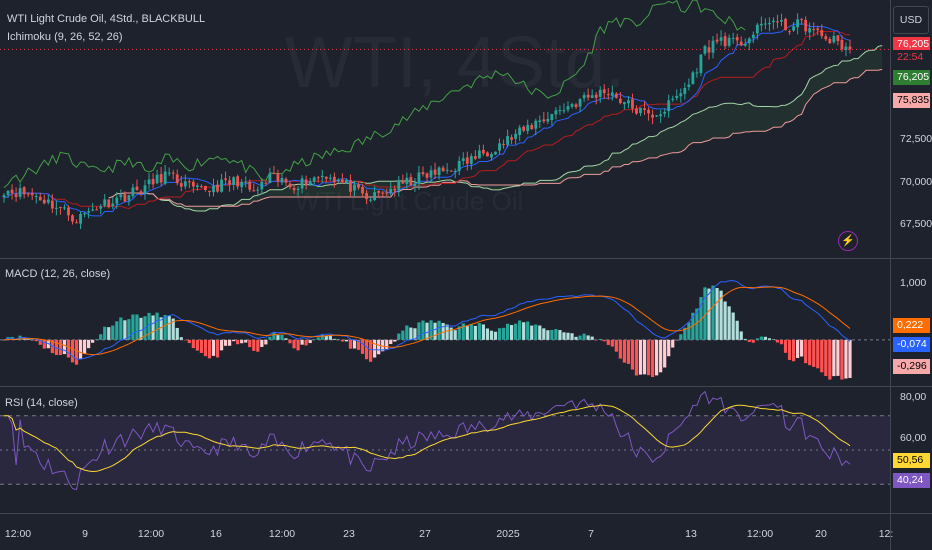  I want to click on symbol-title: WTI Light Crude Oil, 4Std., BLACKBULL, so click(106, 19).